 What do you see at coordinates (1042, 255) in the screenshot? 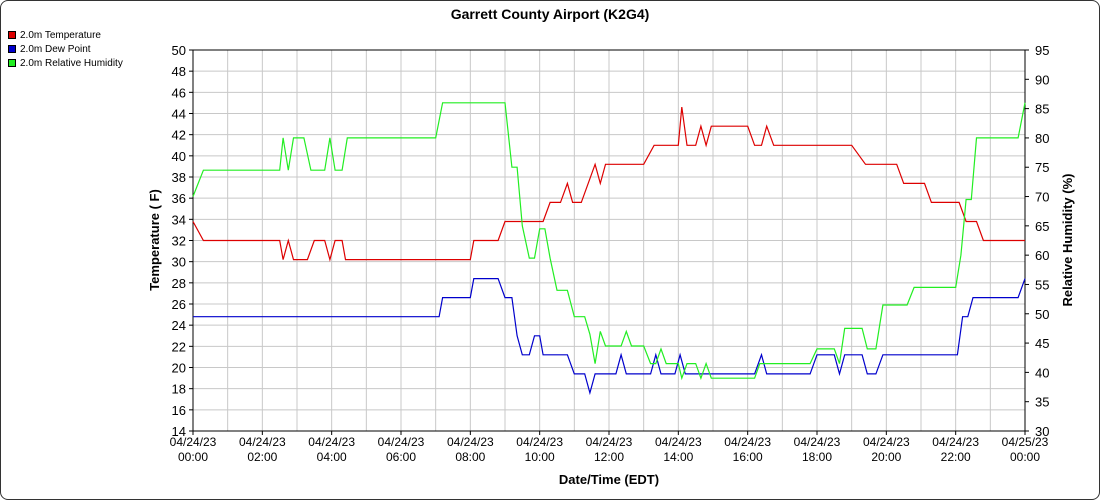
I see `y-right-tick-label: 60` at bounding box center [1042, 255].